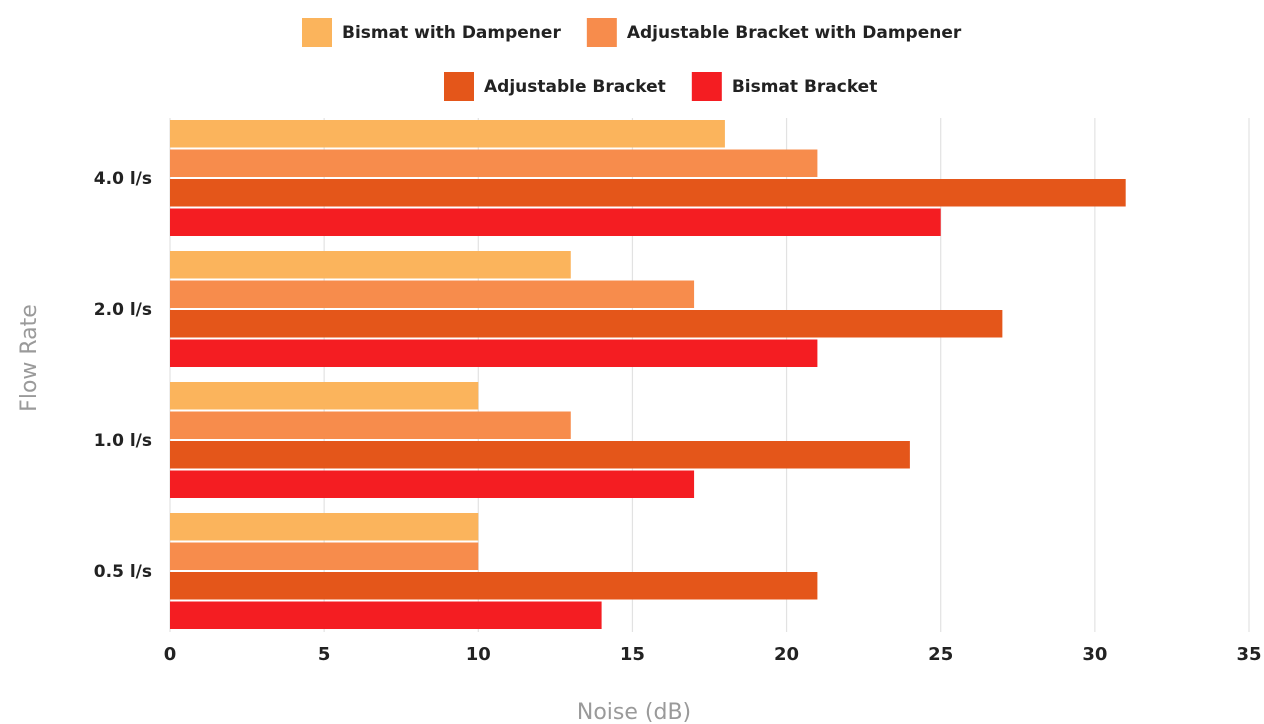  I want to click on y-tick-label-2-0-l-s: 2.0 l/s, so click(123, 310).